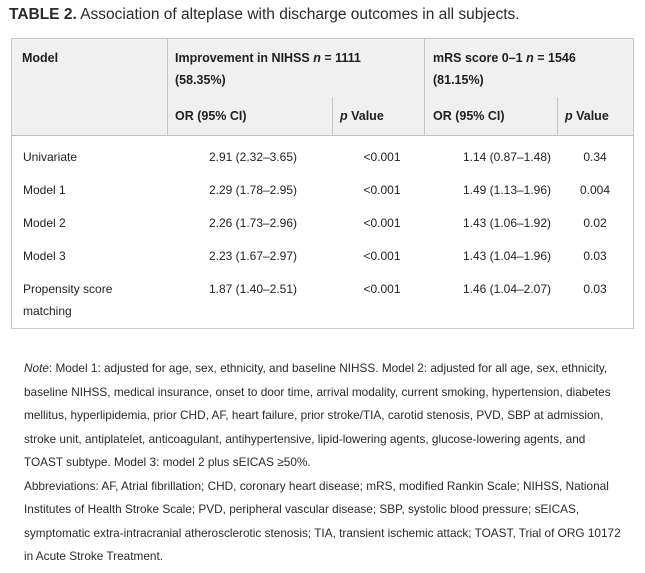  Describe the element at coordinates (507, 157) in the screenshot. I see `row-or-mrs: 1.14 (0.87–1.48)` at that location.